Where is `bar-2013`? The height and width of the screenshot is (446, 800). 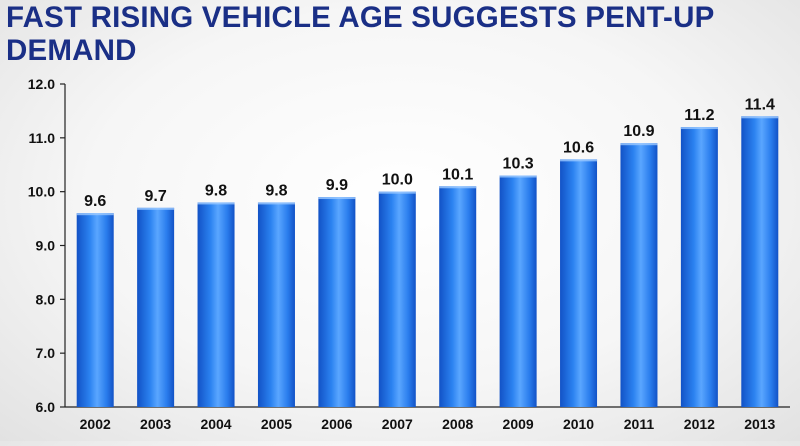
bar-2013 is located at coordinates (760, 262).